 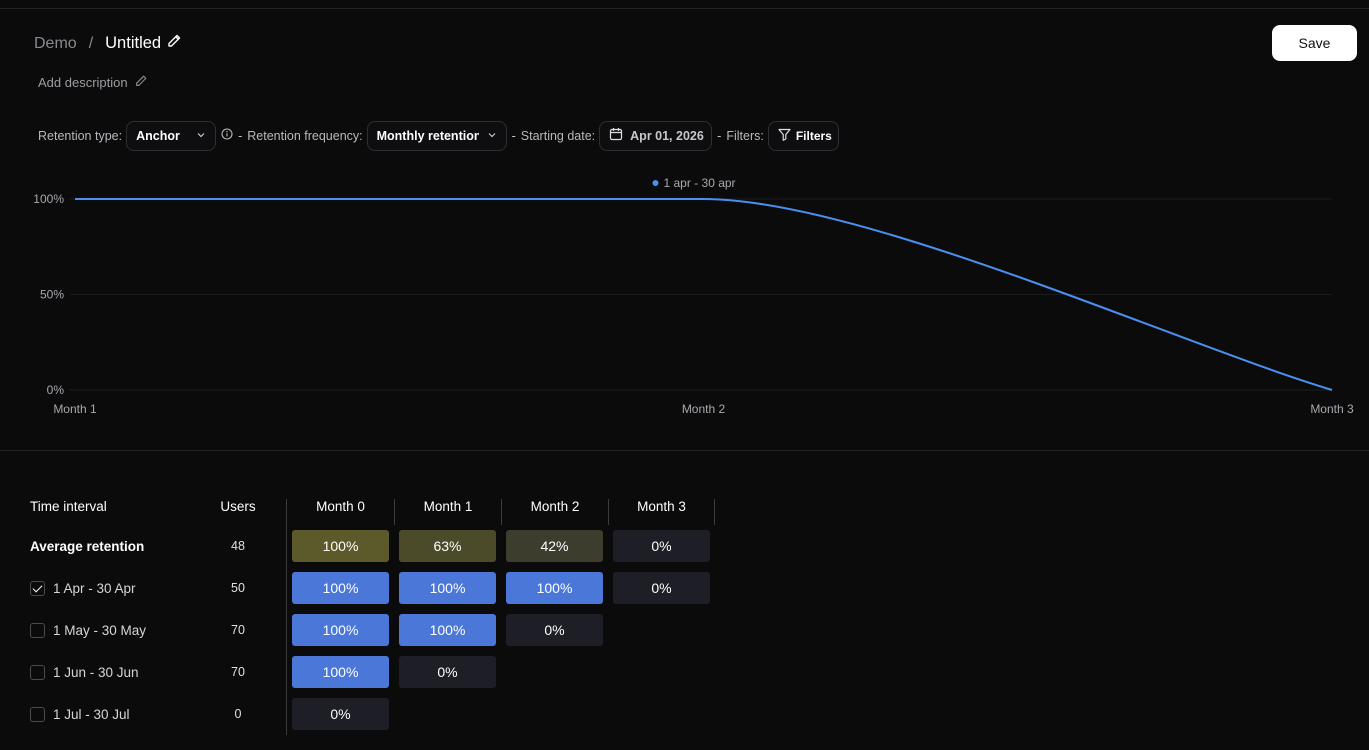 I want to click on filters-label: Filters:, so click(x=745, y=135).